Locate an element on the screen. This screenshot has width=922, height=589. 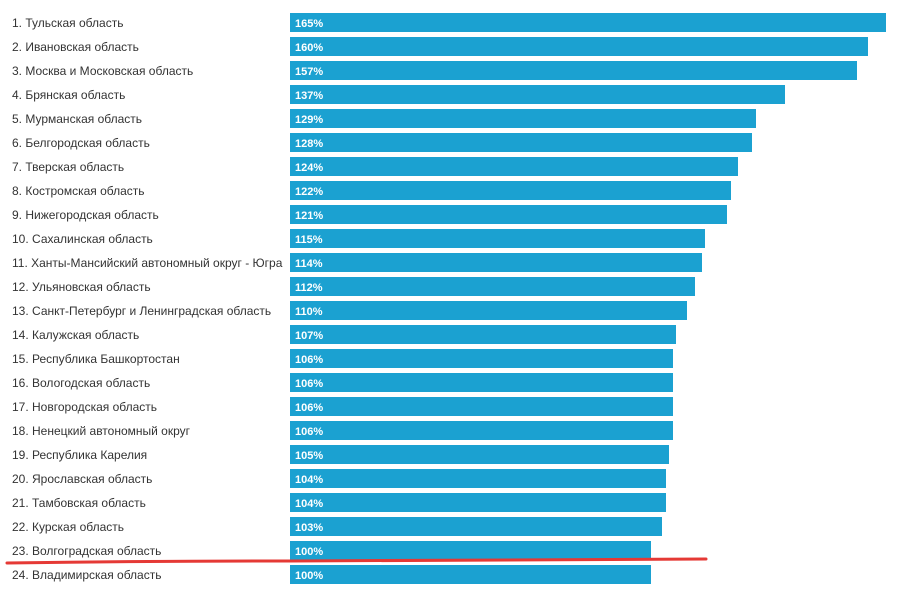
category-label: 17. Новгородская область is located at coordinates (84, 407).